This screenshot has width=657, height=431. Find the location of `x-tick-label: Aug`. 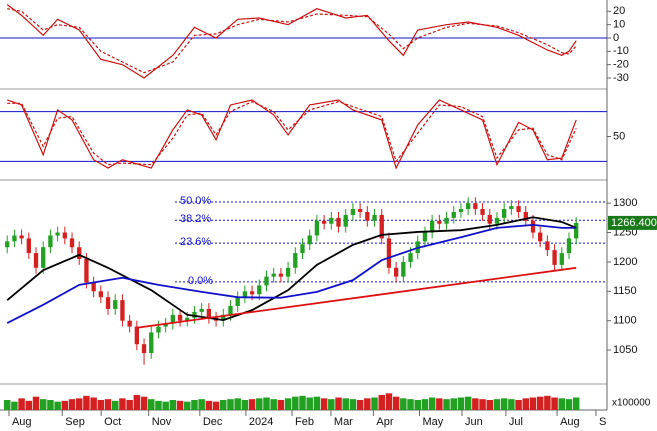

x-tick-label: Aug is located at coordinates (22, 422).